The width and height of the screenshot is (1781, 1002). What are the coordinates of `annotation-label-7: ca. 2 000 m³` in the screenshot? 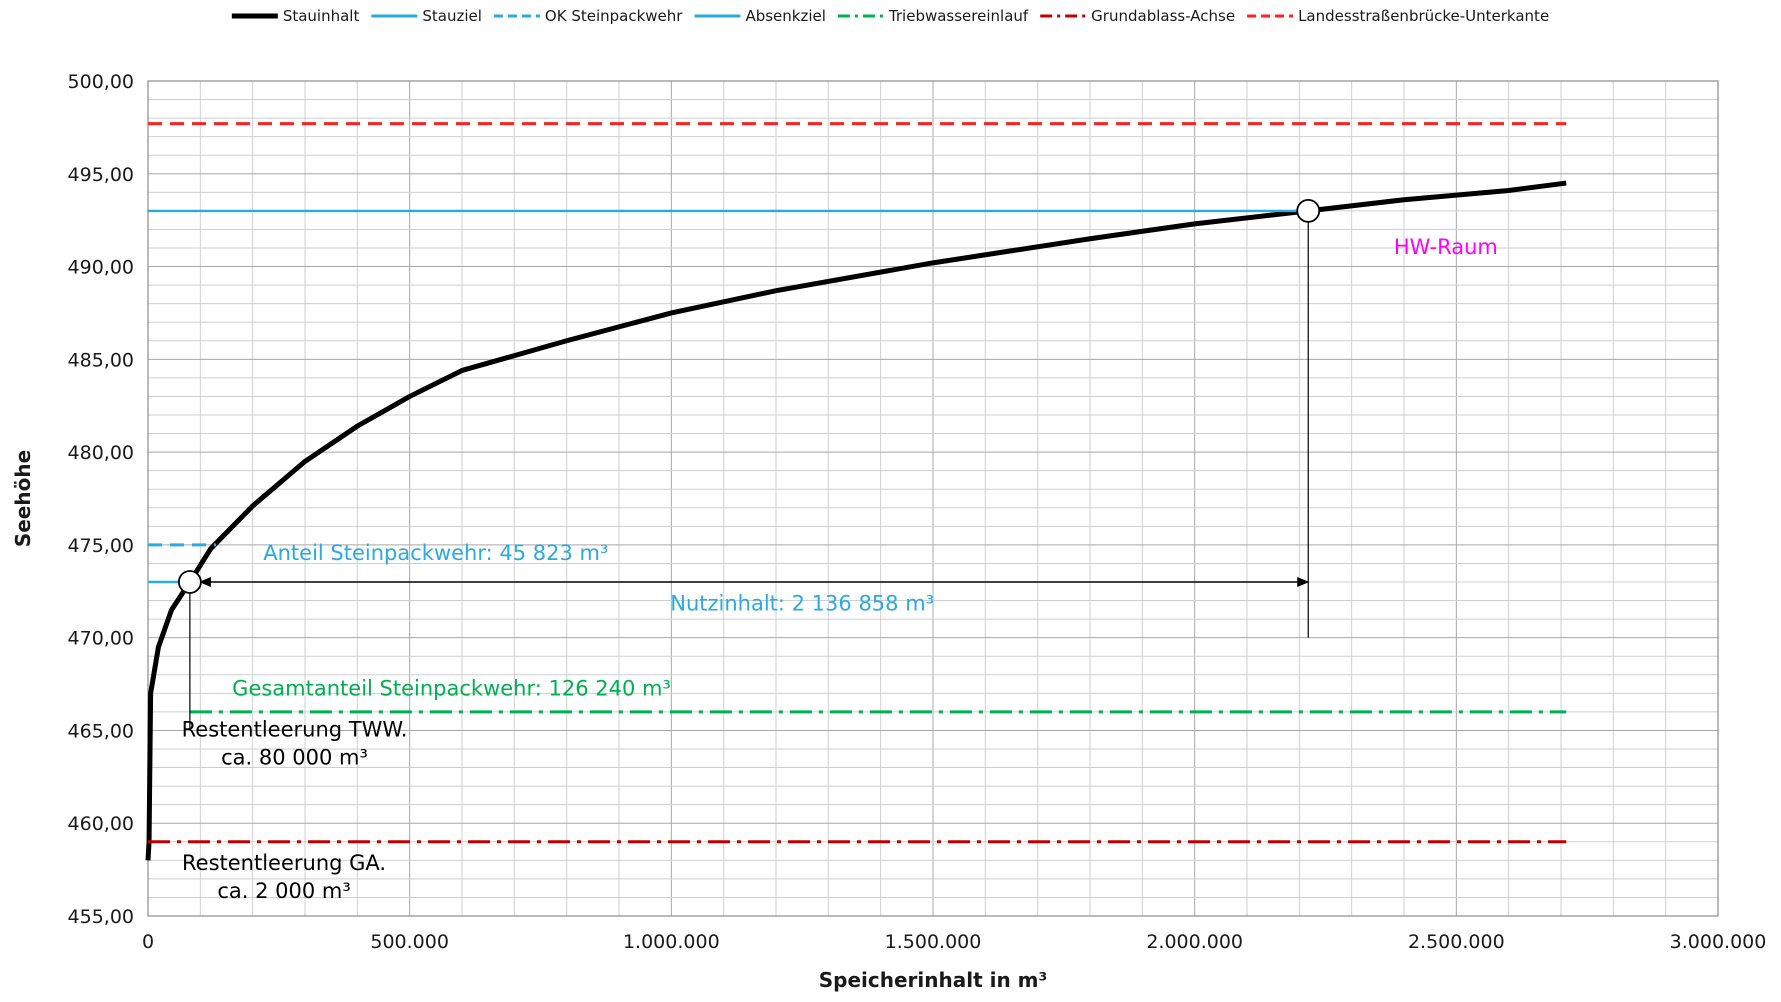 It's located at (283, 891).